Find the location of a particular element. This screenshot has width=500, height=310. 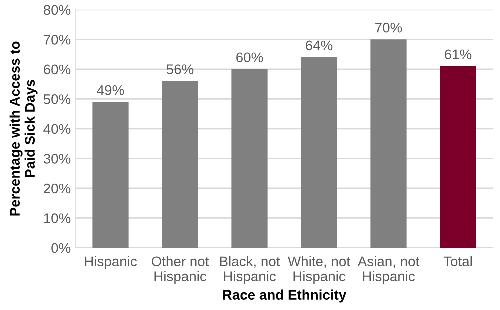

x-tick-label: Asian, not Hispanic is located at coordinates (389, 270).